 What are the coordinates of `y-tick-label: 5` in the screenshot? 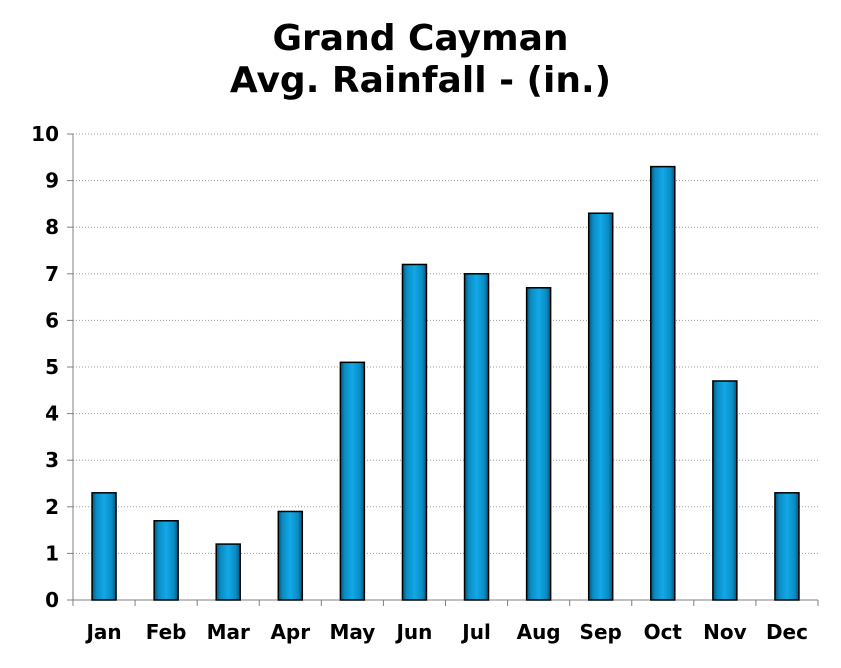 It's located at (52, 367).